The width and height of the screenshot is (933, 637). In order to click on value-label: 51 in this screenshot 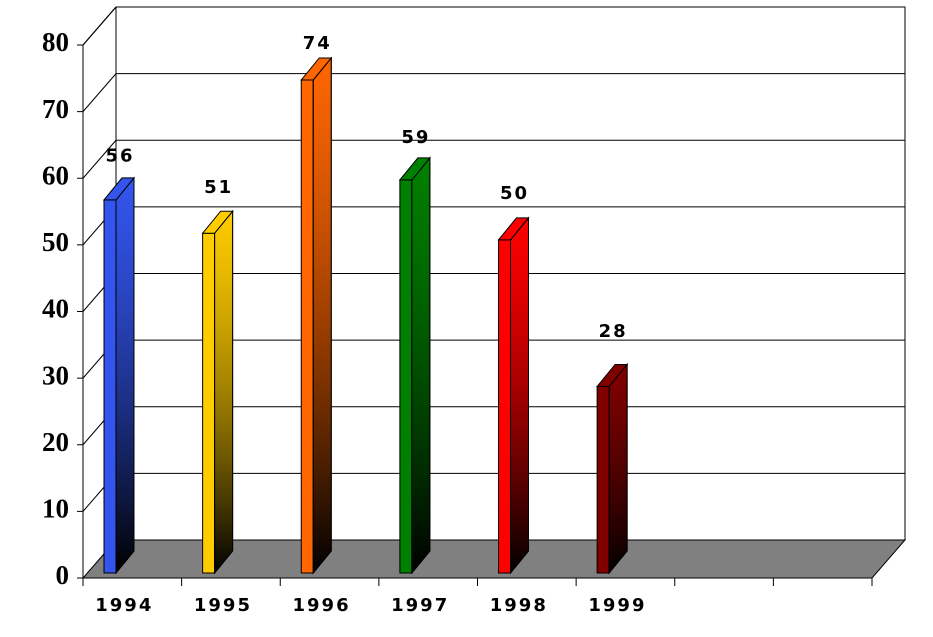, I will do `click(218, 187)`.